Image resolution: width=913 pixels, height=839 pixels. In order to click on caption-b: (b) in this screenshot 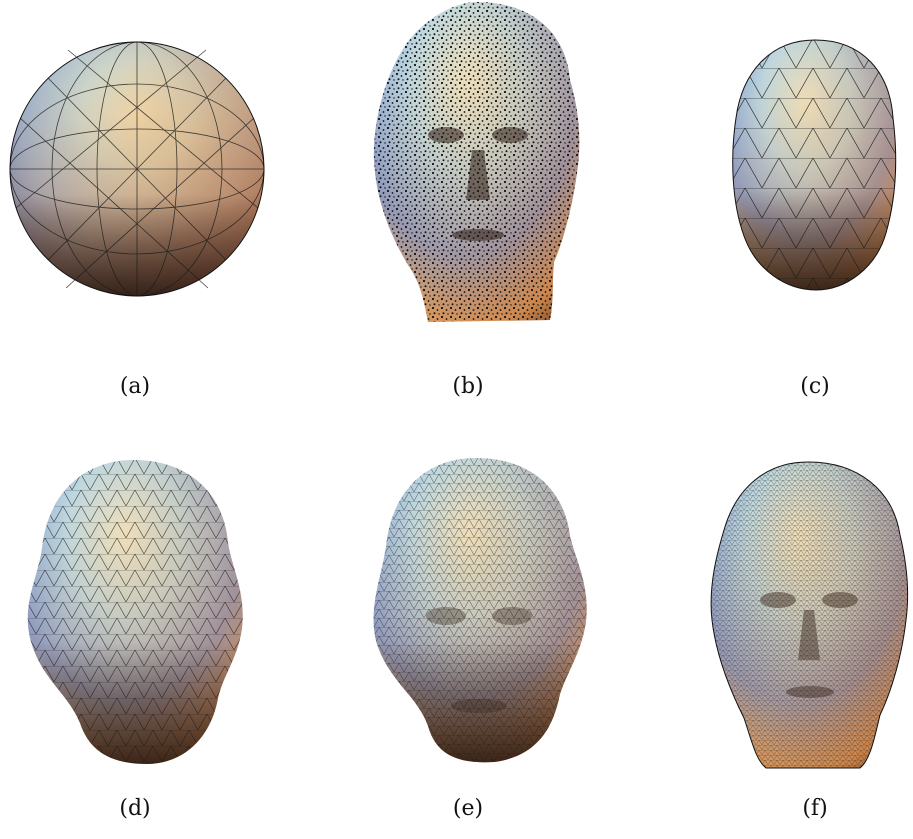, I will do `click(468, 386)`.